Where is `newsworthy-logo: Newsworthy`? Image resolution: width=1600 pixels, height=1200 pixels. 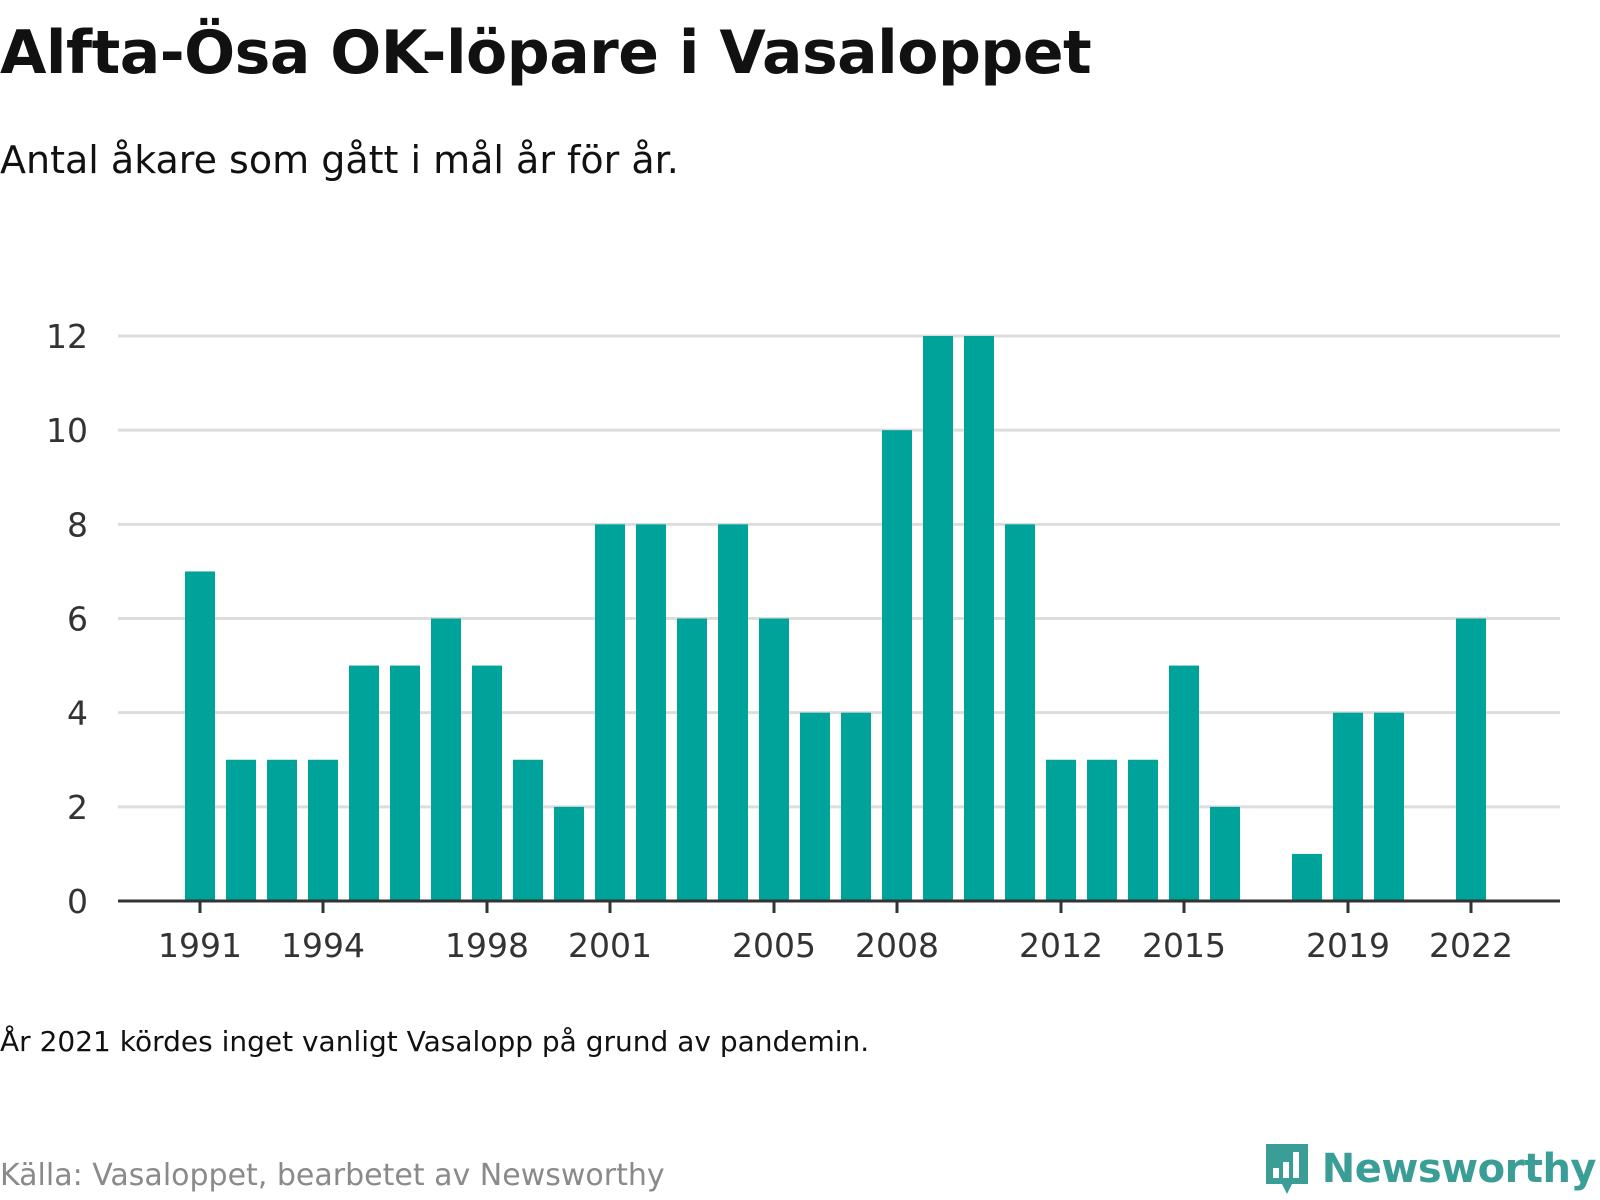 newsworthy-logo: Newsworthy is located at coordinates (1429, 1169).